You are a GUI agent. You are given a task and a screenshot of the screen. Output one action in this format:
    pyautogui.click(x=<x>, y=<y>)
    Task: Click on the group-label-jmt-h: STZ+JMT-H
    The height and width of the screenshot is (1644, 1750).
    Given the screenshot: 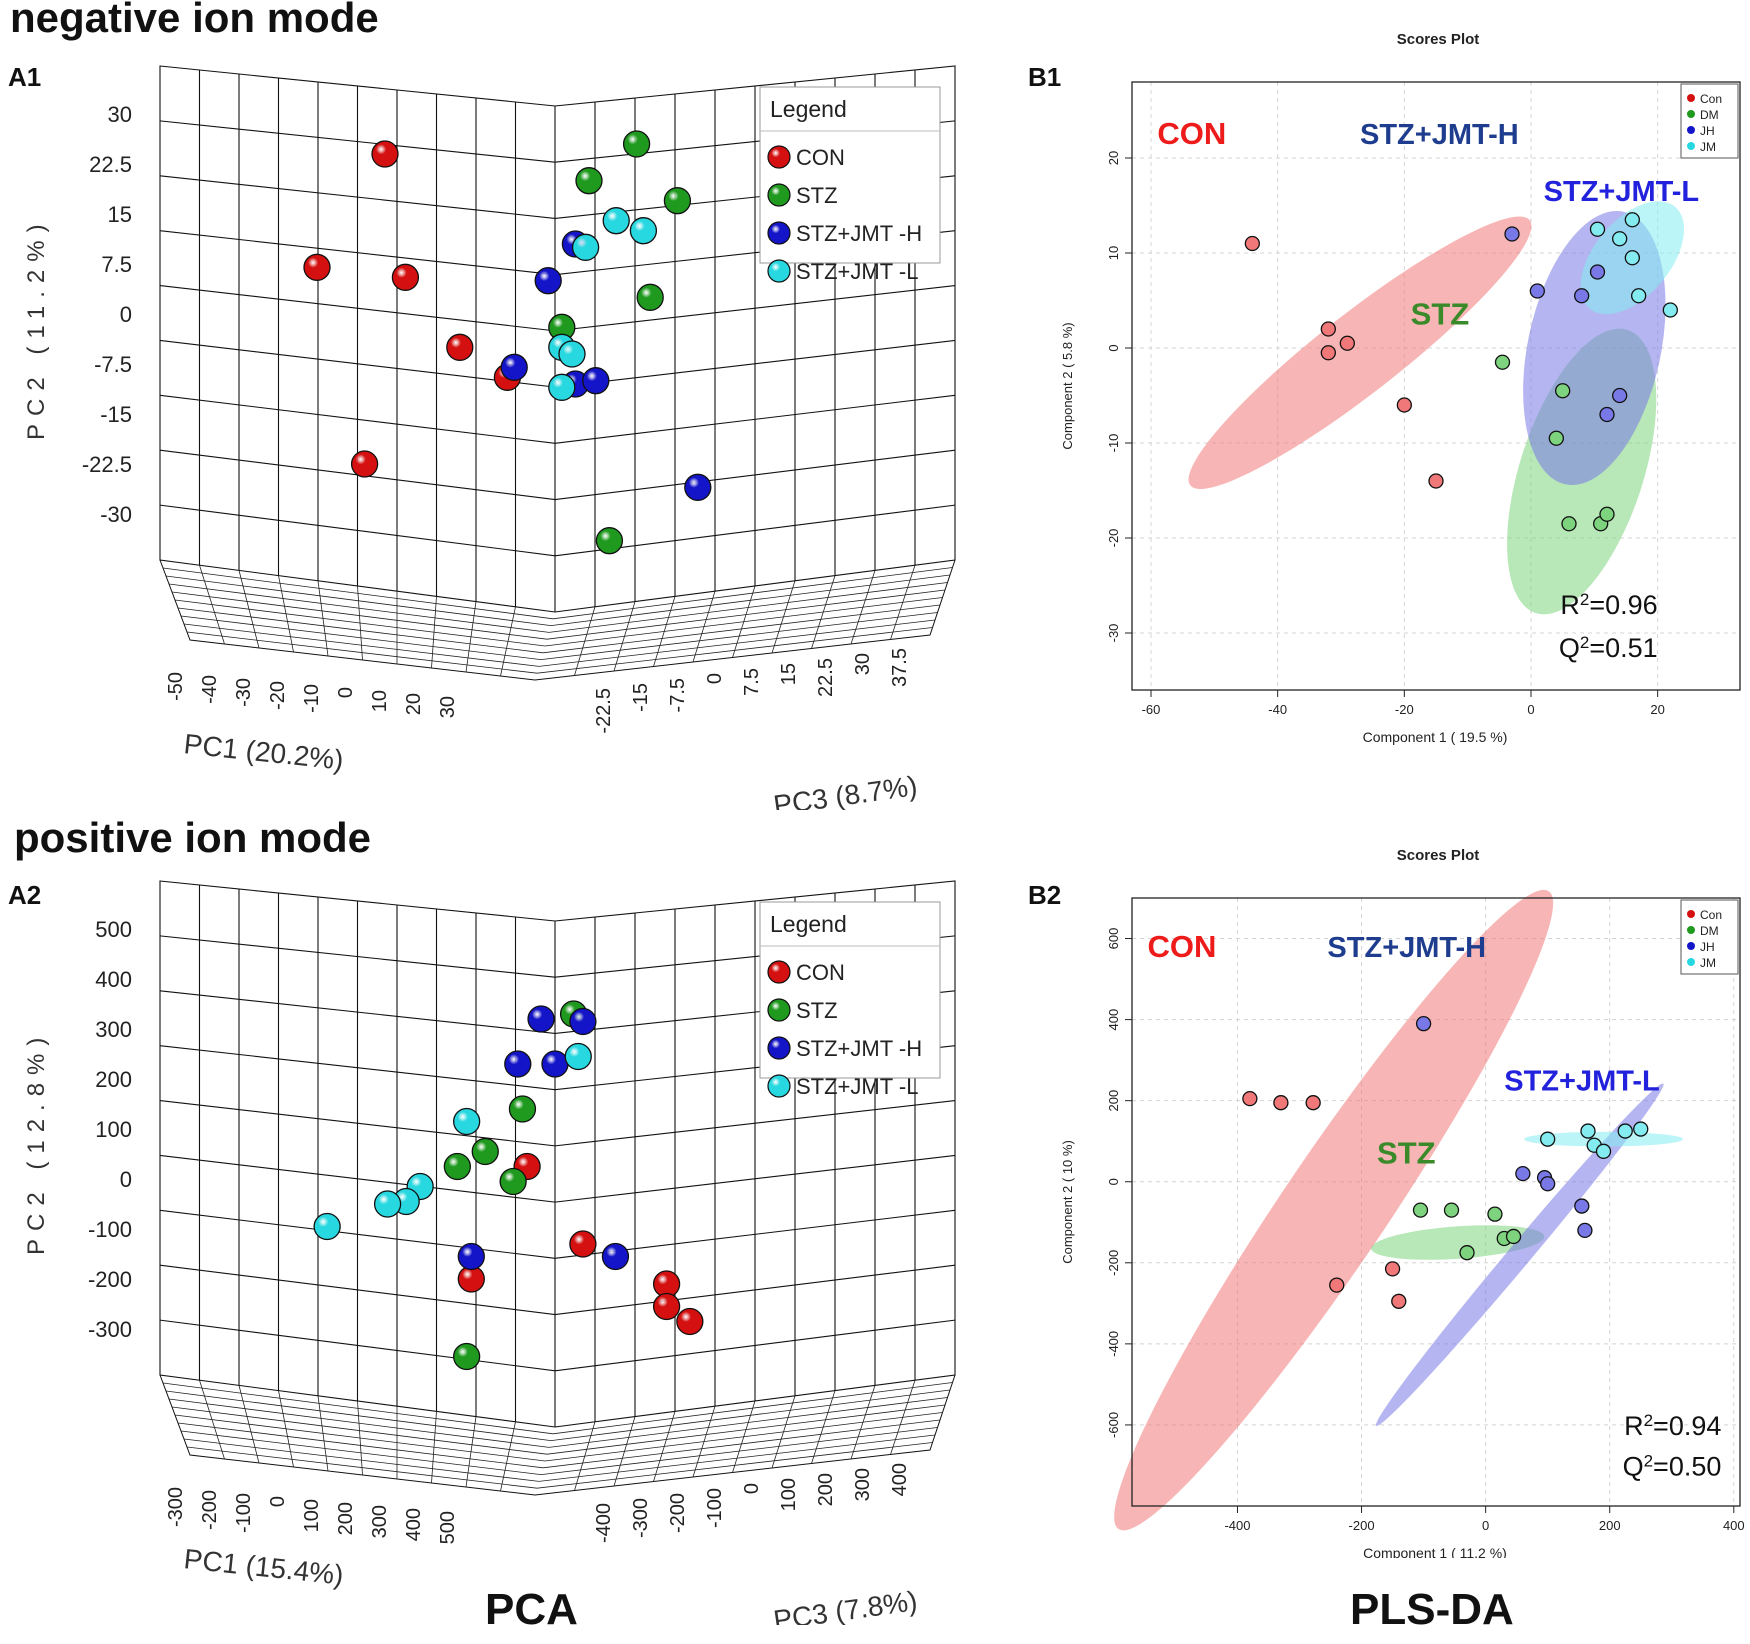 What is the action you would take?
    pyautogui.click(x=1406, y=948)
    